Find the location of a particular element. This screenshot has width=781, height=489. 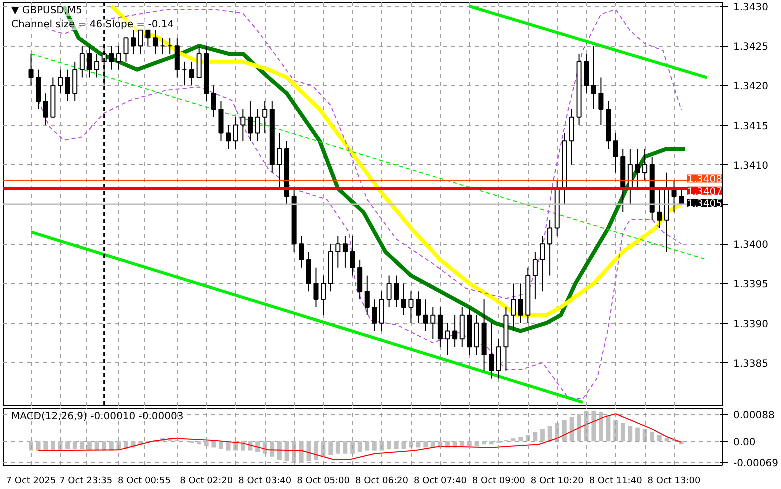

y-tick-label: 1.3420 is located at coordinates (751, 87).